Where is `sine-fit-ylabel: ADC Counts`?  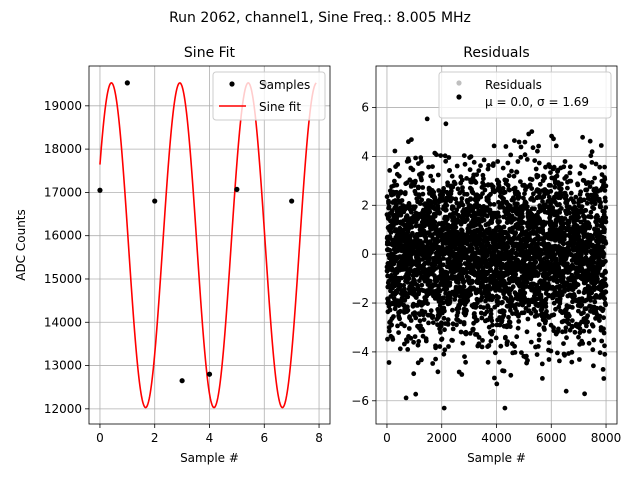 sine-fit-ylabel: ADC Counts is located at coordinates (21, 245).